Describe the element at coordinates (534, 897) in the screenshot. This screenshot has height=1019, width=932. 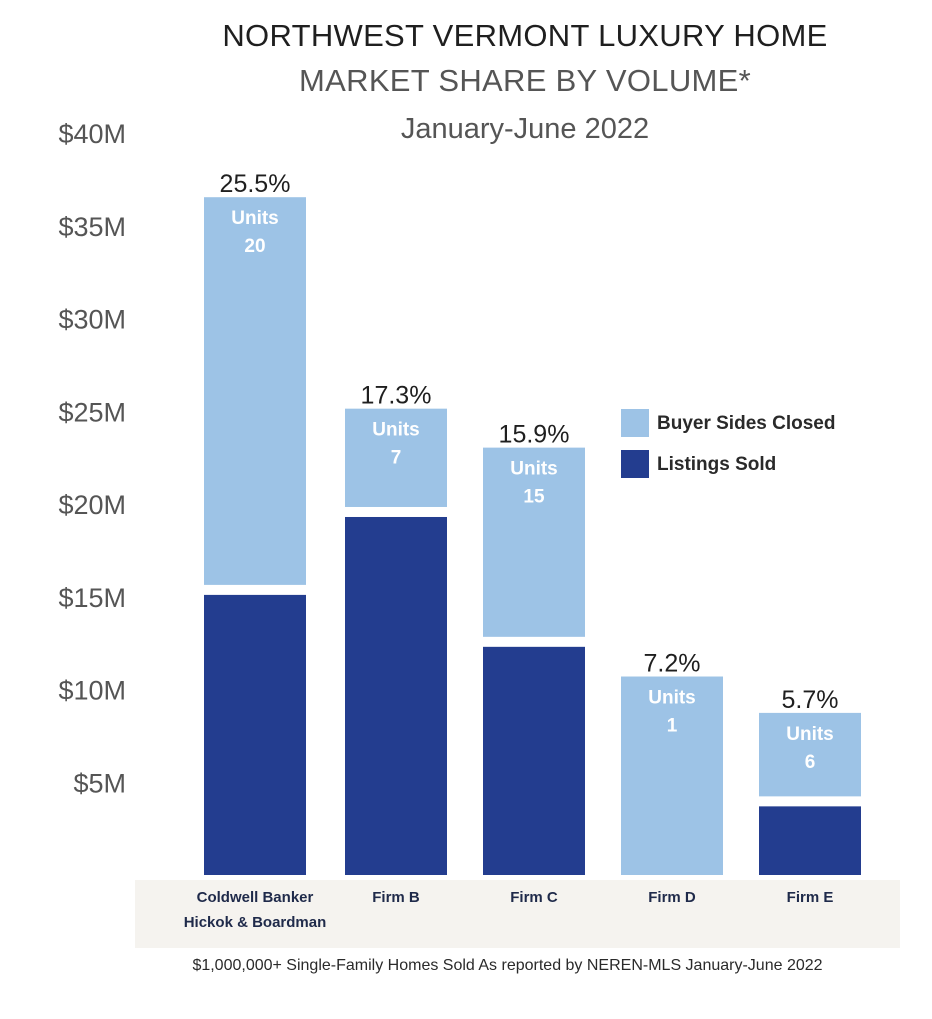
I see `category-label: Firm C` at that location.